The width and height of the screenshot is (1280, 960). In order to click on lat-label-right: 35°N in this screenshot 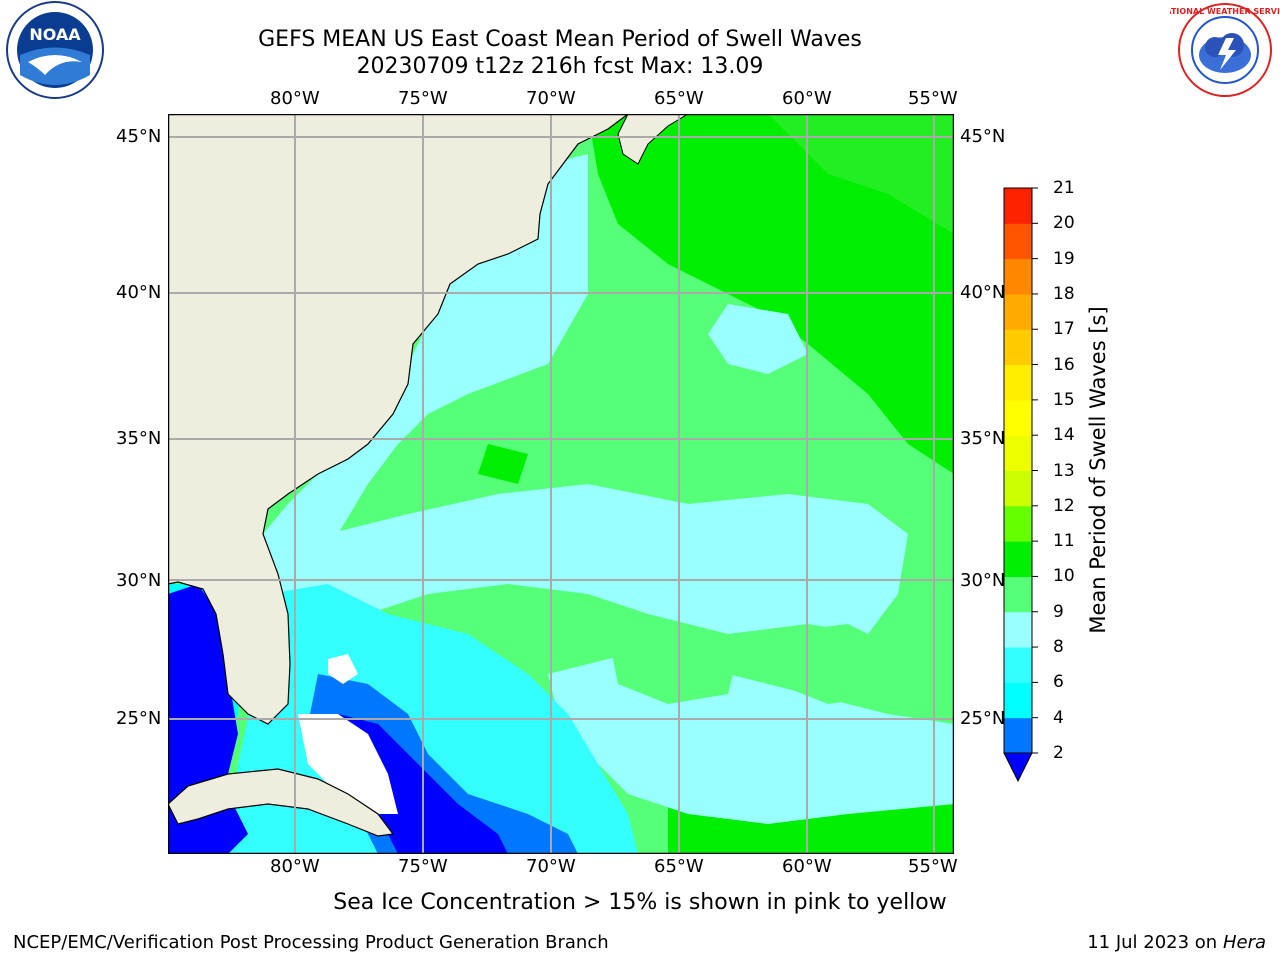, I will do `click(983, 438)`.